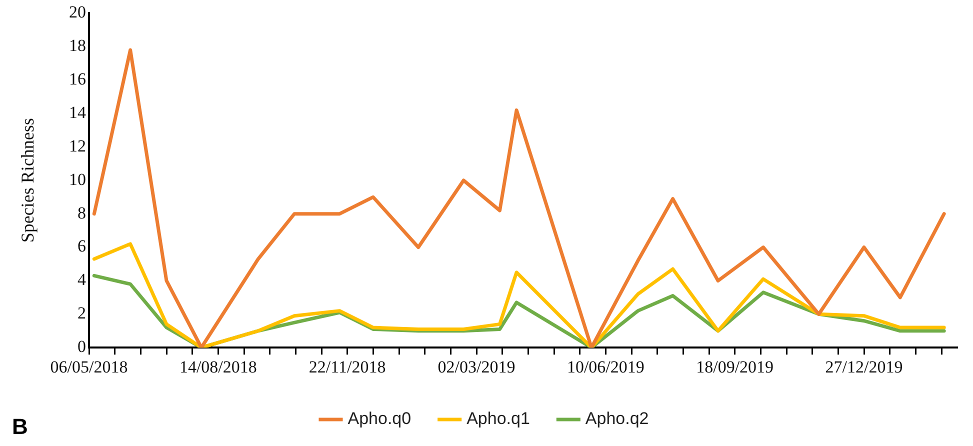 This screenshot has height=446, width=973. Describe the element at coordinates (77, 12) in the screenshot. I see `y-tick-label: 20` at that location.